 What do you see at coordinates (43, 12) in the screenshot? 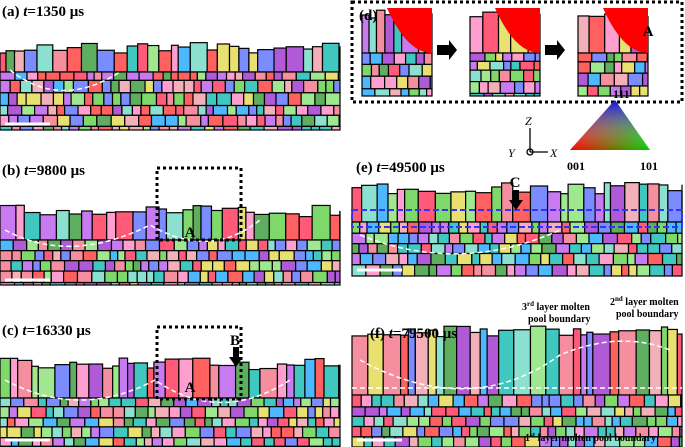
I see `panel-label: (a) t=1350 μs` at bounding box center [43, 12].